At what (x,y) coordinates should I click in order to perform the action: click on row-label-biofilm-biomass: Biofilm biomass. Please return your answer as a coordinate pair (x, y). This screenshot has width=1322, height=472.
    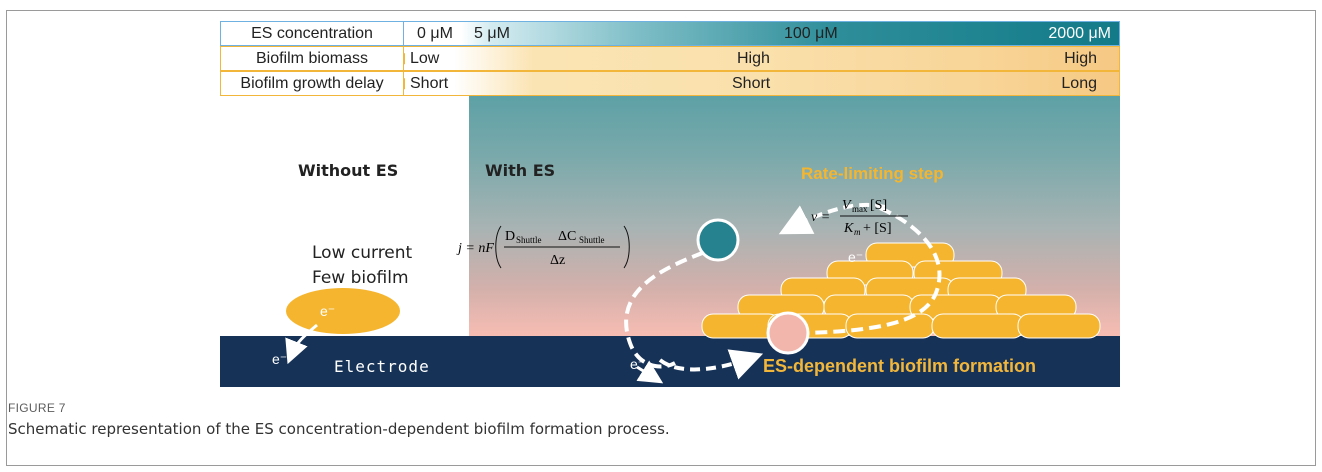
    Looking at the image, I should click on (312, 58).